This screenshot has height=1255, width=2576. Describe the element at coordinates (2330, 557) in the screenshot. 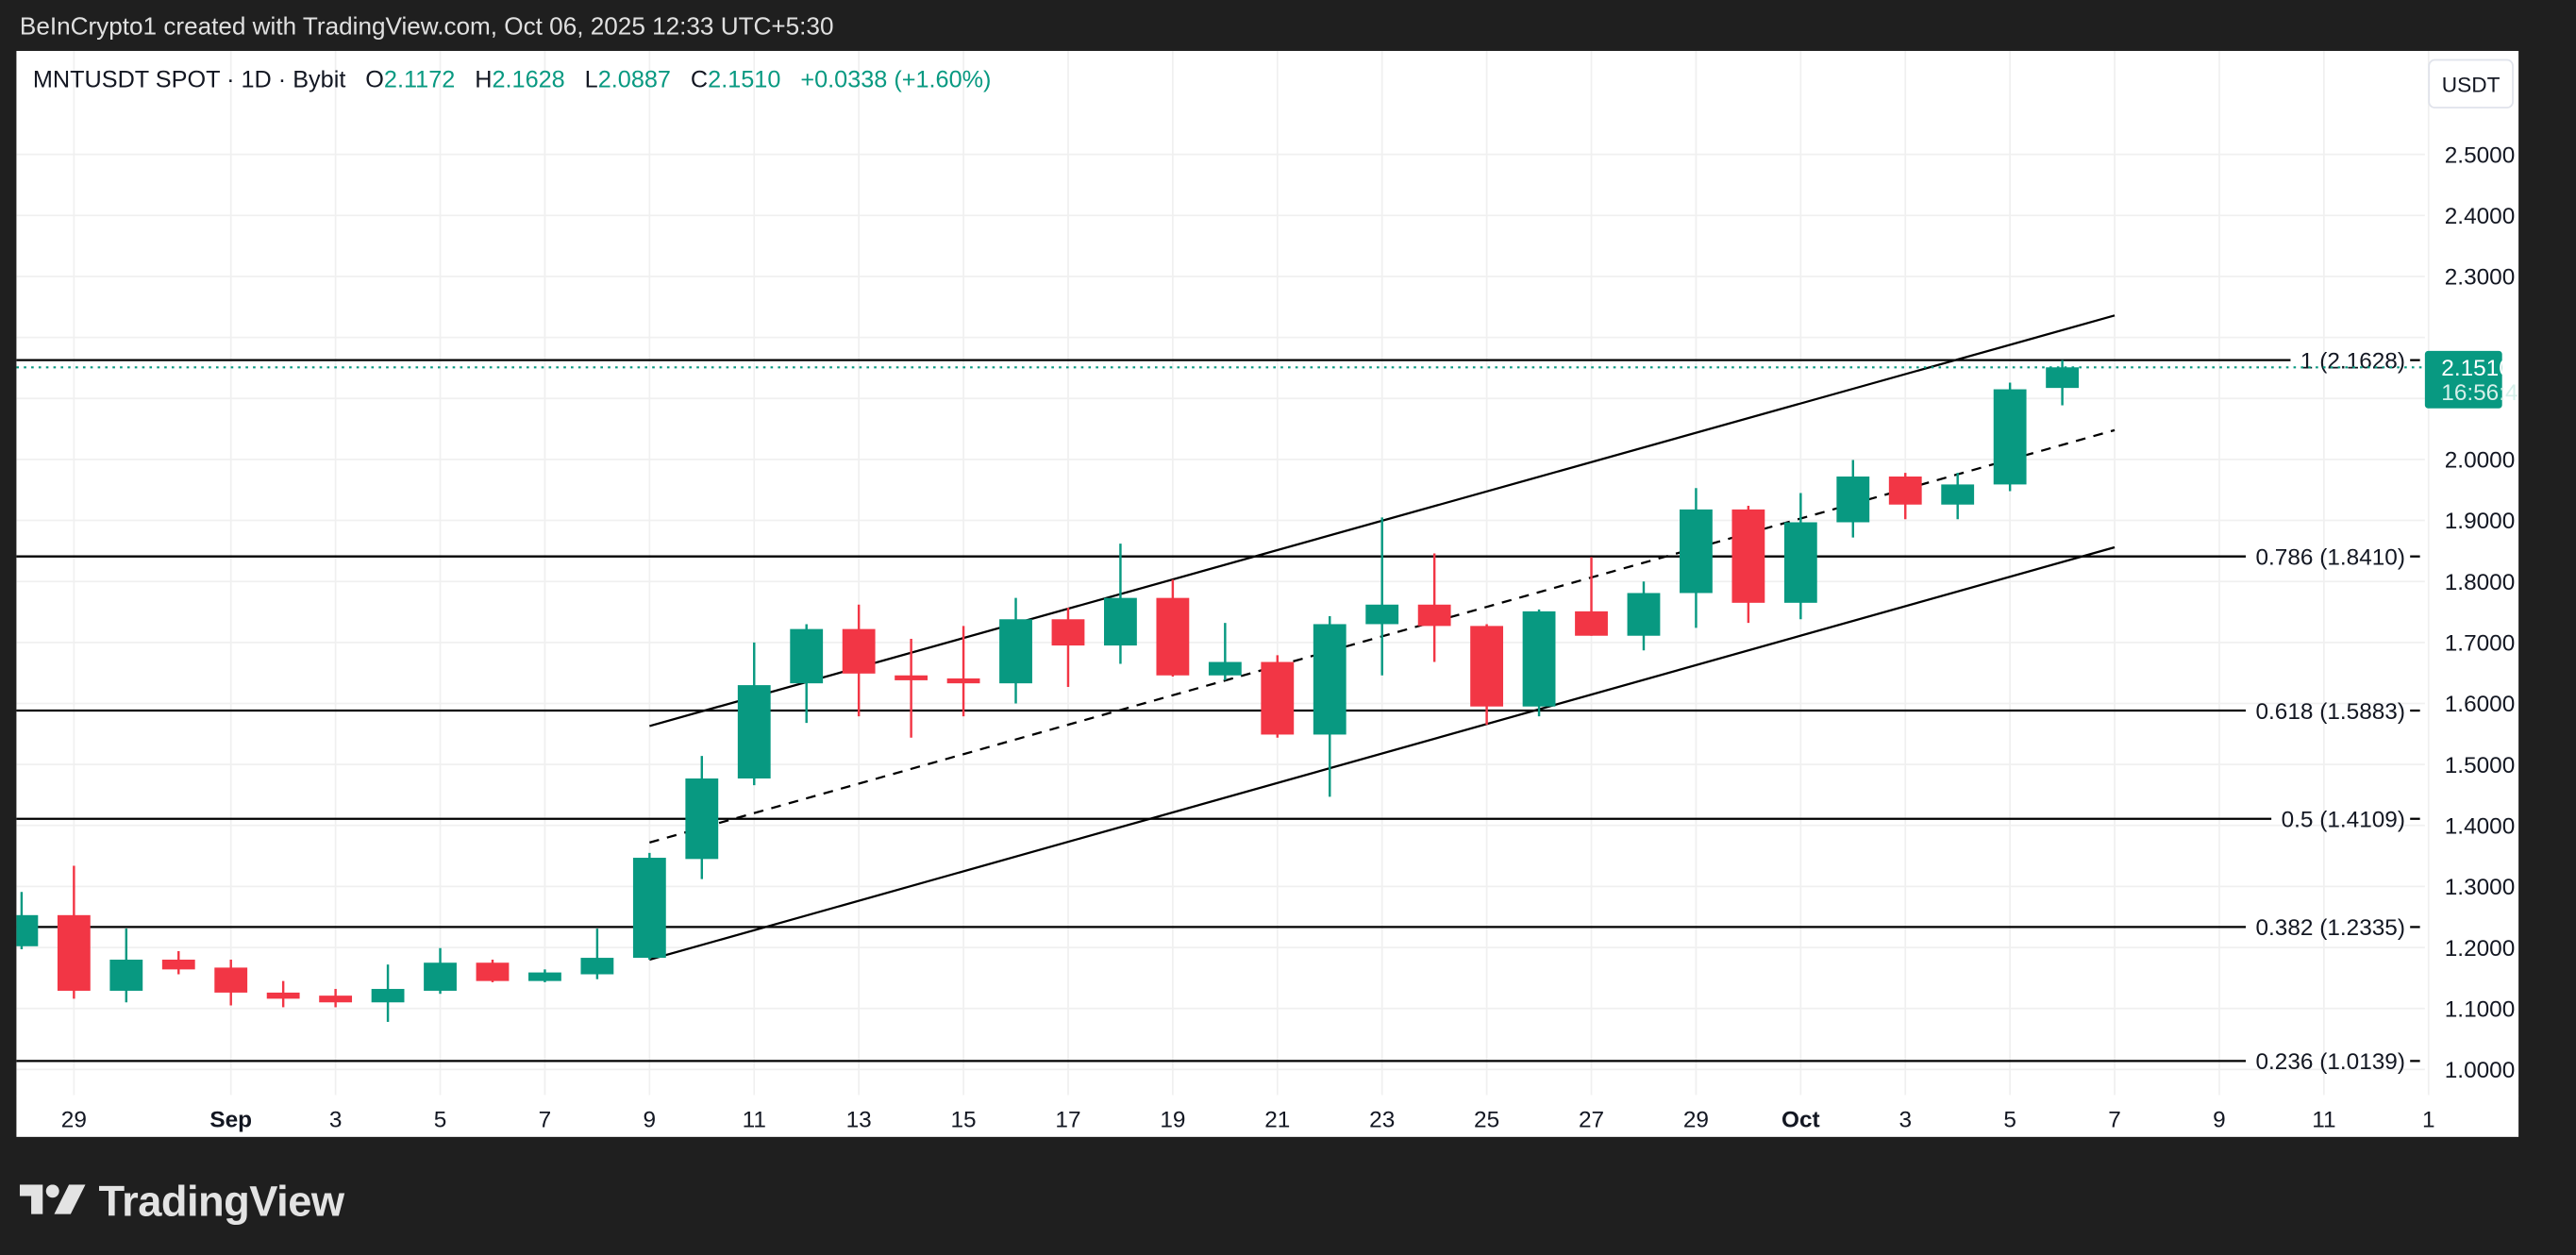

I see `fib-level-label: 0.786 (1.8410)` at that location.